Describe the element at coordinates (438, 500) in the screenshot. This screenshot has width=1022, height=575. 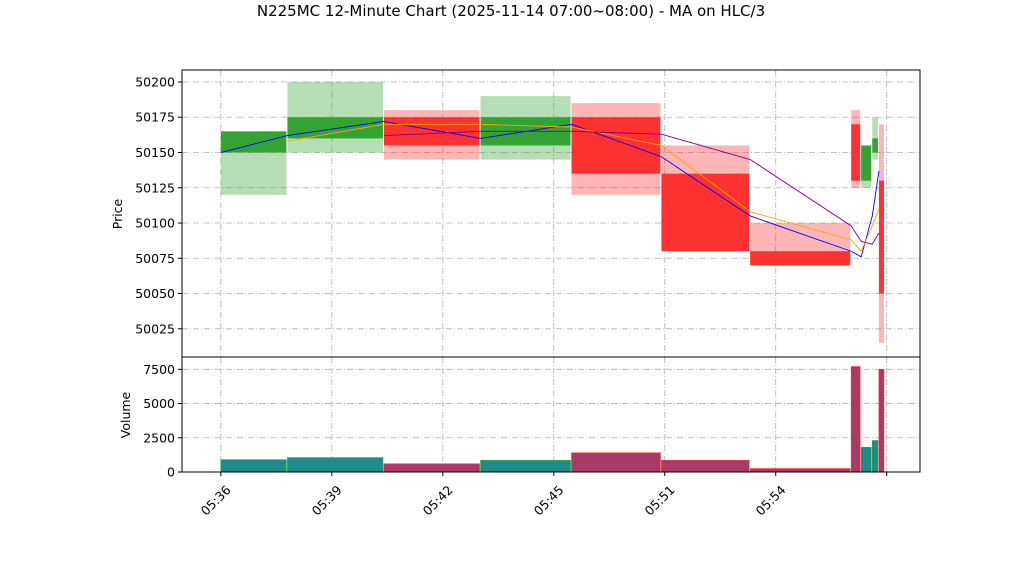
I see `x-tick-label: 05:42` at that location.